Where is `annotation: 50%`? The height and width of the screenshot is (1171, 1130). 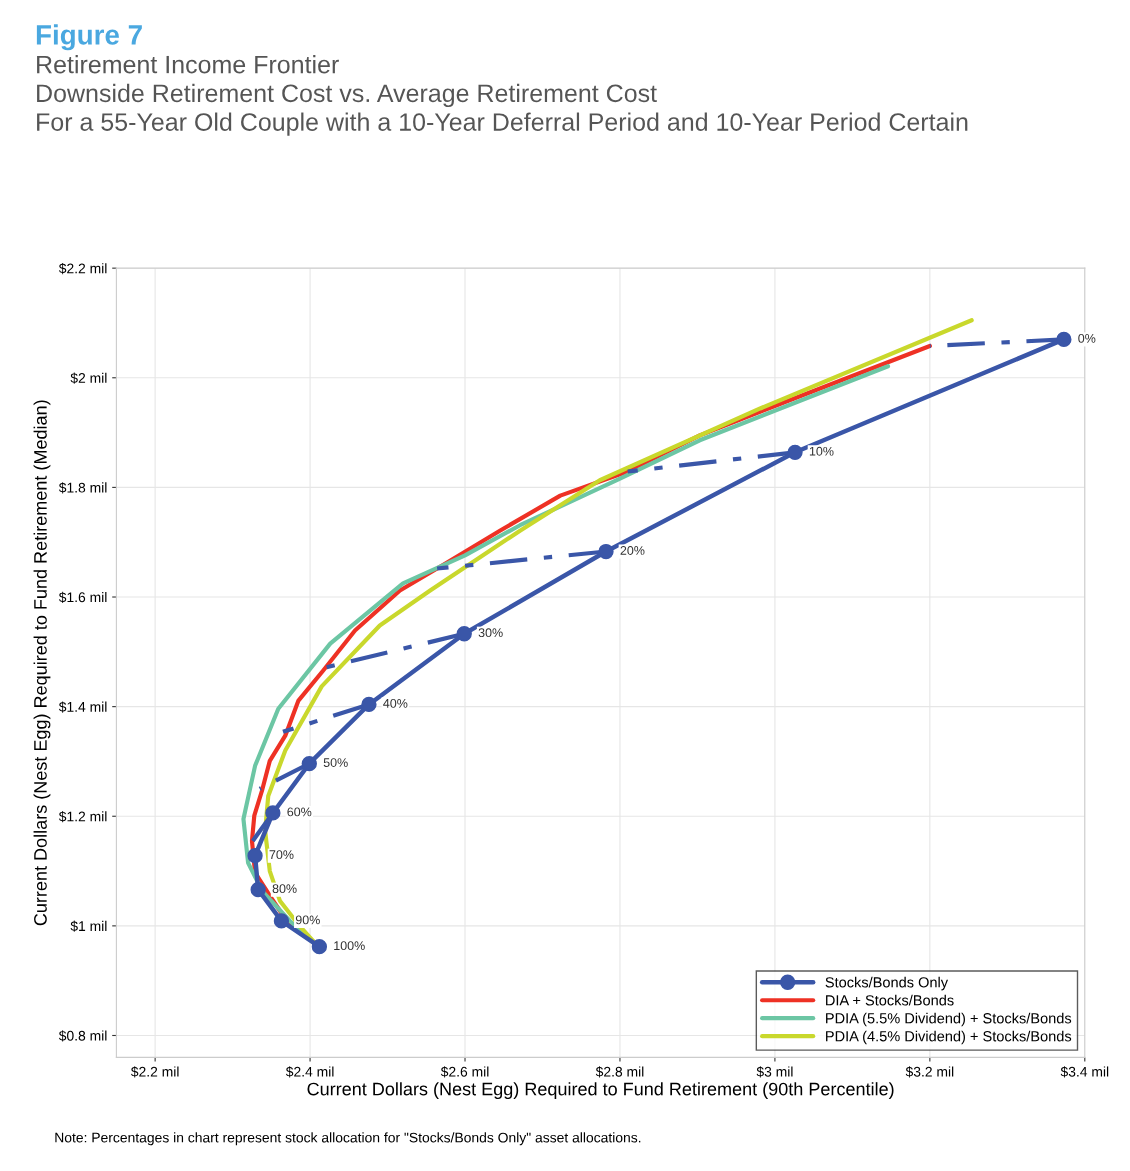 annotation: 50% is located at coordinates (335, 762).